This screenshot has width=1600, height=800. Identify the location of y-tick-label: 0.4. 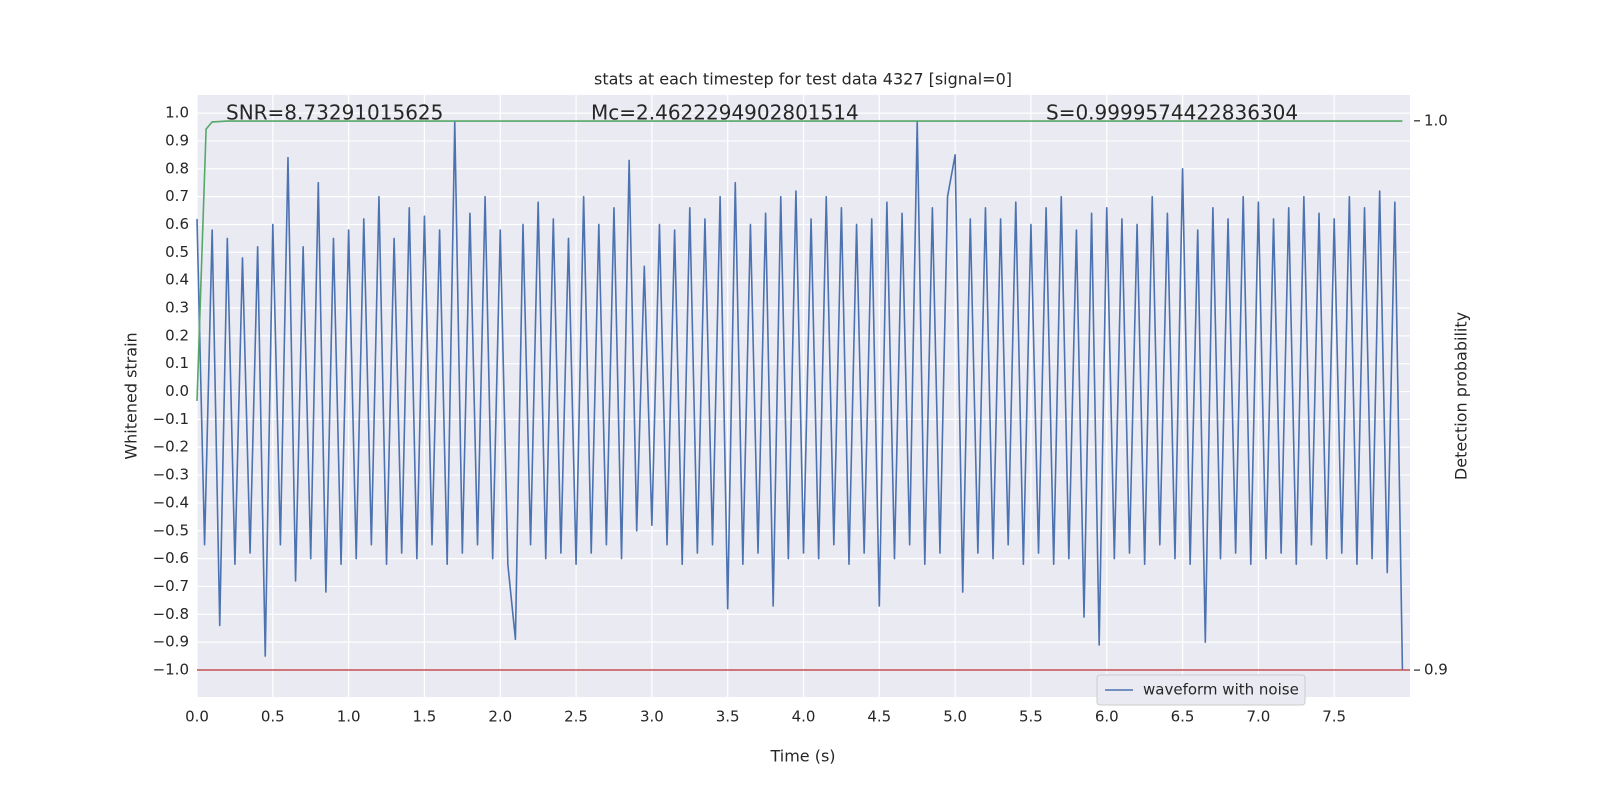
(177, 280).